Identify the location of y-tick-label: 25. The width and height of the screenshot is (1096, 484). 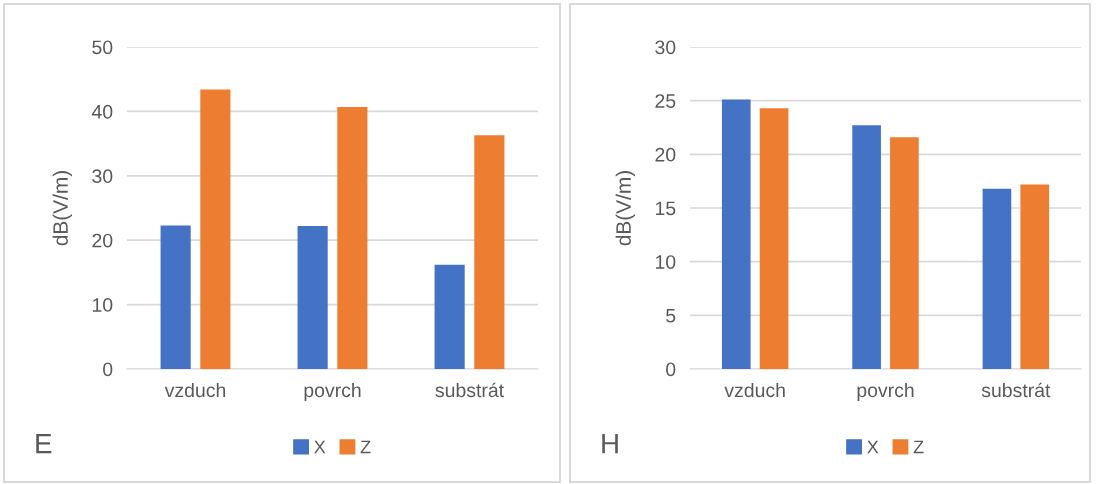
(665, 101).